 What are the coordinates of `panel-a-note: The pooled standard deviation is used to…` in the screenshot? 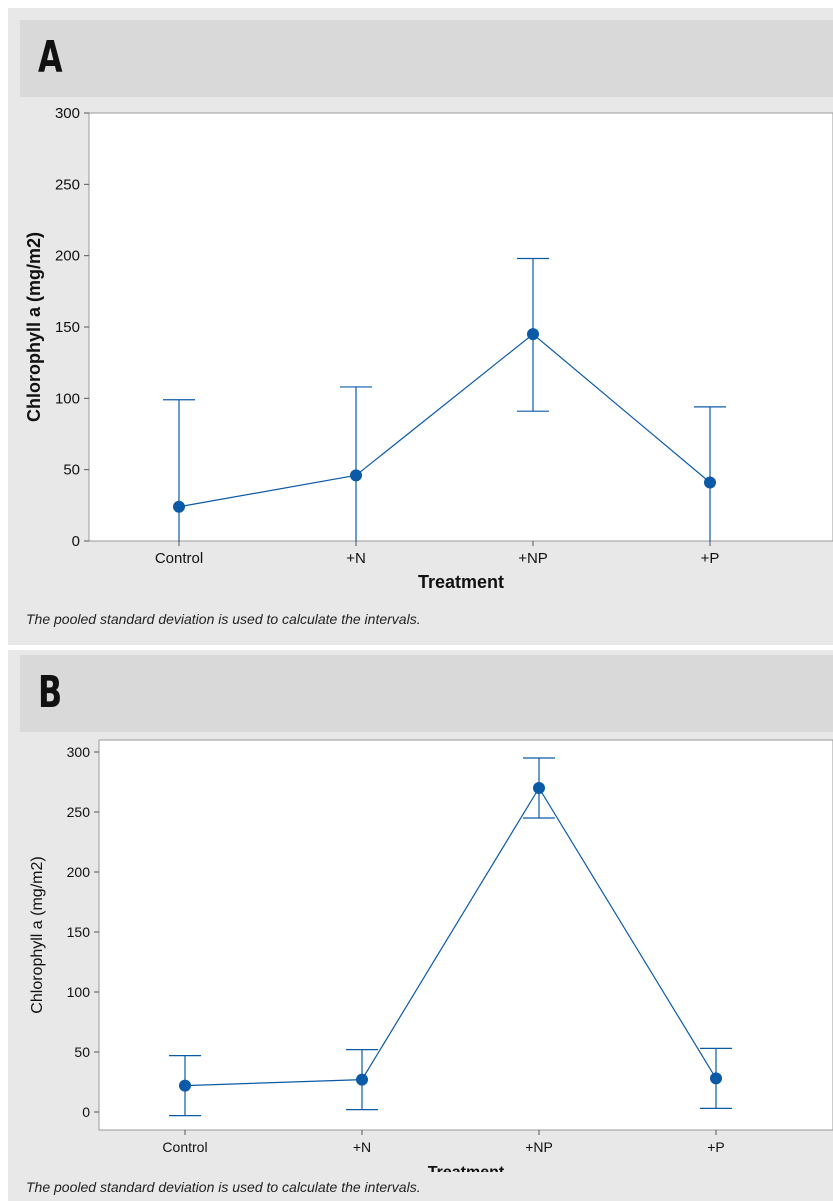 It's located at (223, 619).